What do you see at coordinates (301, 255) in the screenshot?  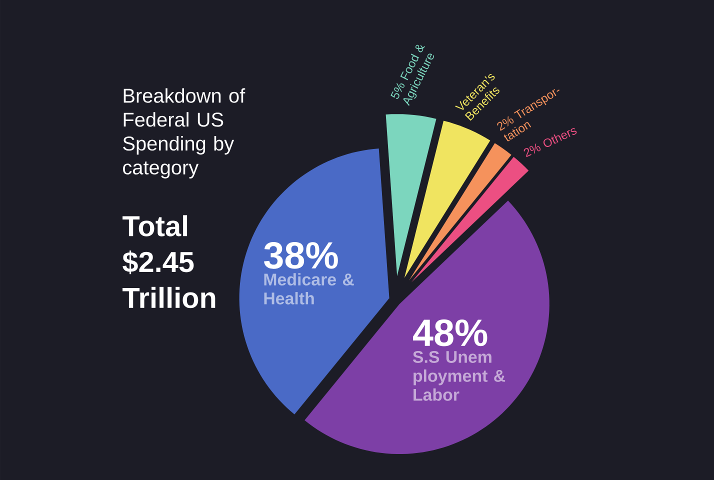 I see `data-label: 38%` at bounding box center [301, 255].